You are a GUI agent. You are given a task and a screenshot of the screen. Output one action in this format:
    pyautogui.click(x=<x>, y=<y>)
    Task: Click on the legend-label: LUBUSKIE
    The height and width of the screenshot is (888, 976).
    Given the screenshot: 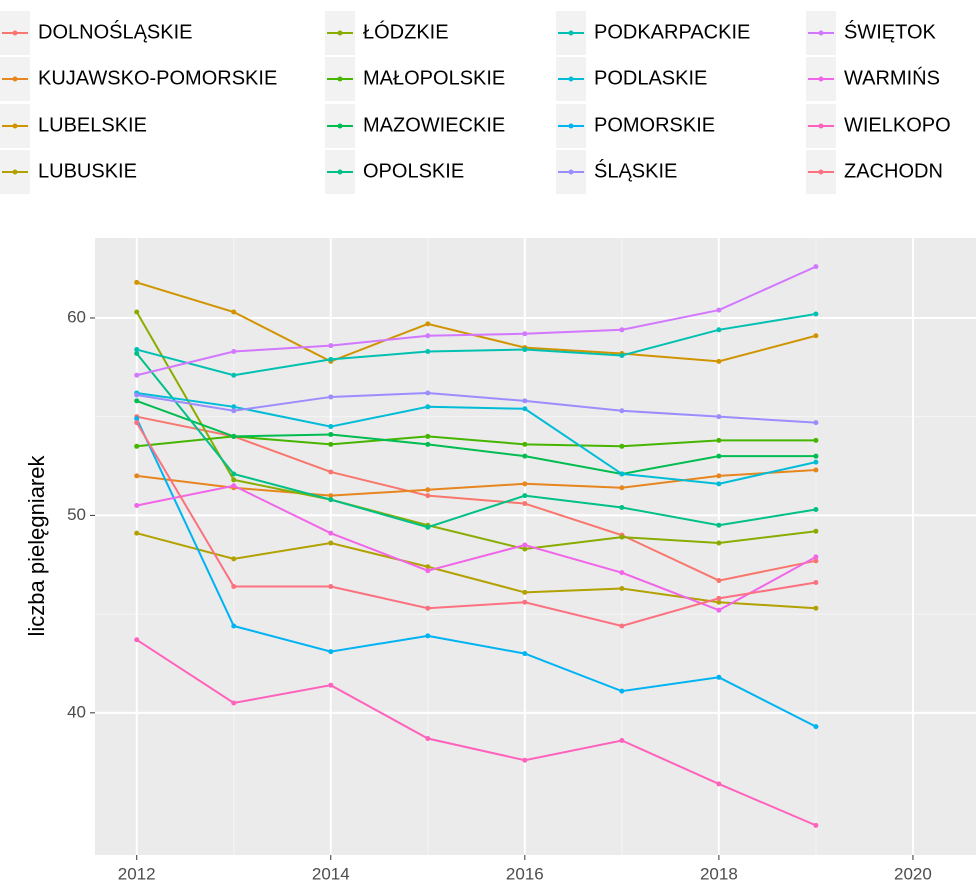 What is the action you would take?
    pyautogui.click(x=87, y=171)
    